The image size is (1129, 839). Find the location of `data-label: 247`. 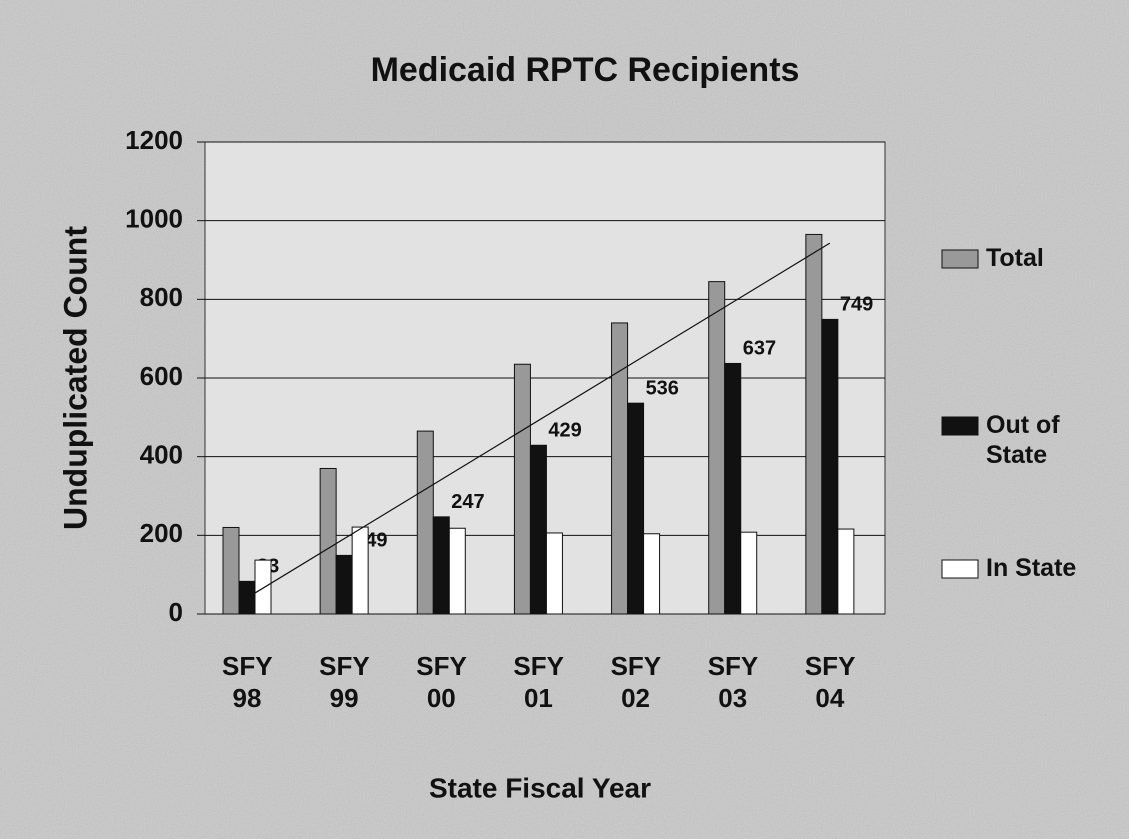

data-label: 247 is located at coordinates (467, 502).